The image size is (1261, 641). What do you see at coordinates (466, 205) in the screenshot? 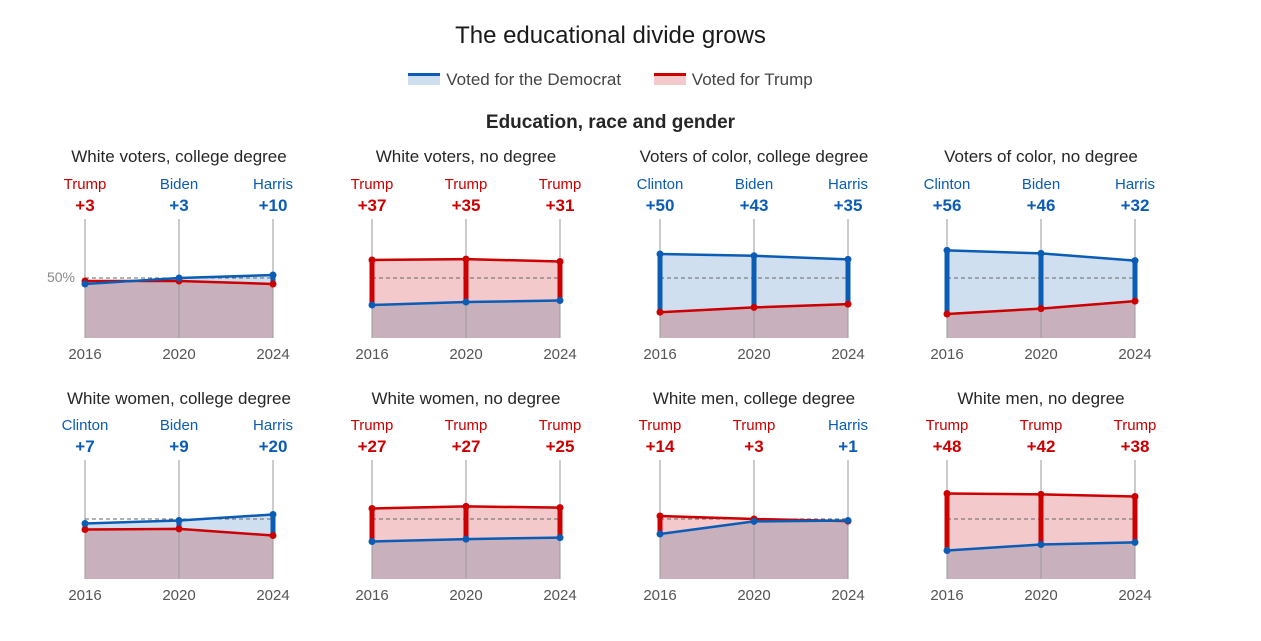
I see `margin-label: +35` at bounding box center [466, 205].